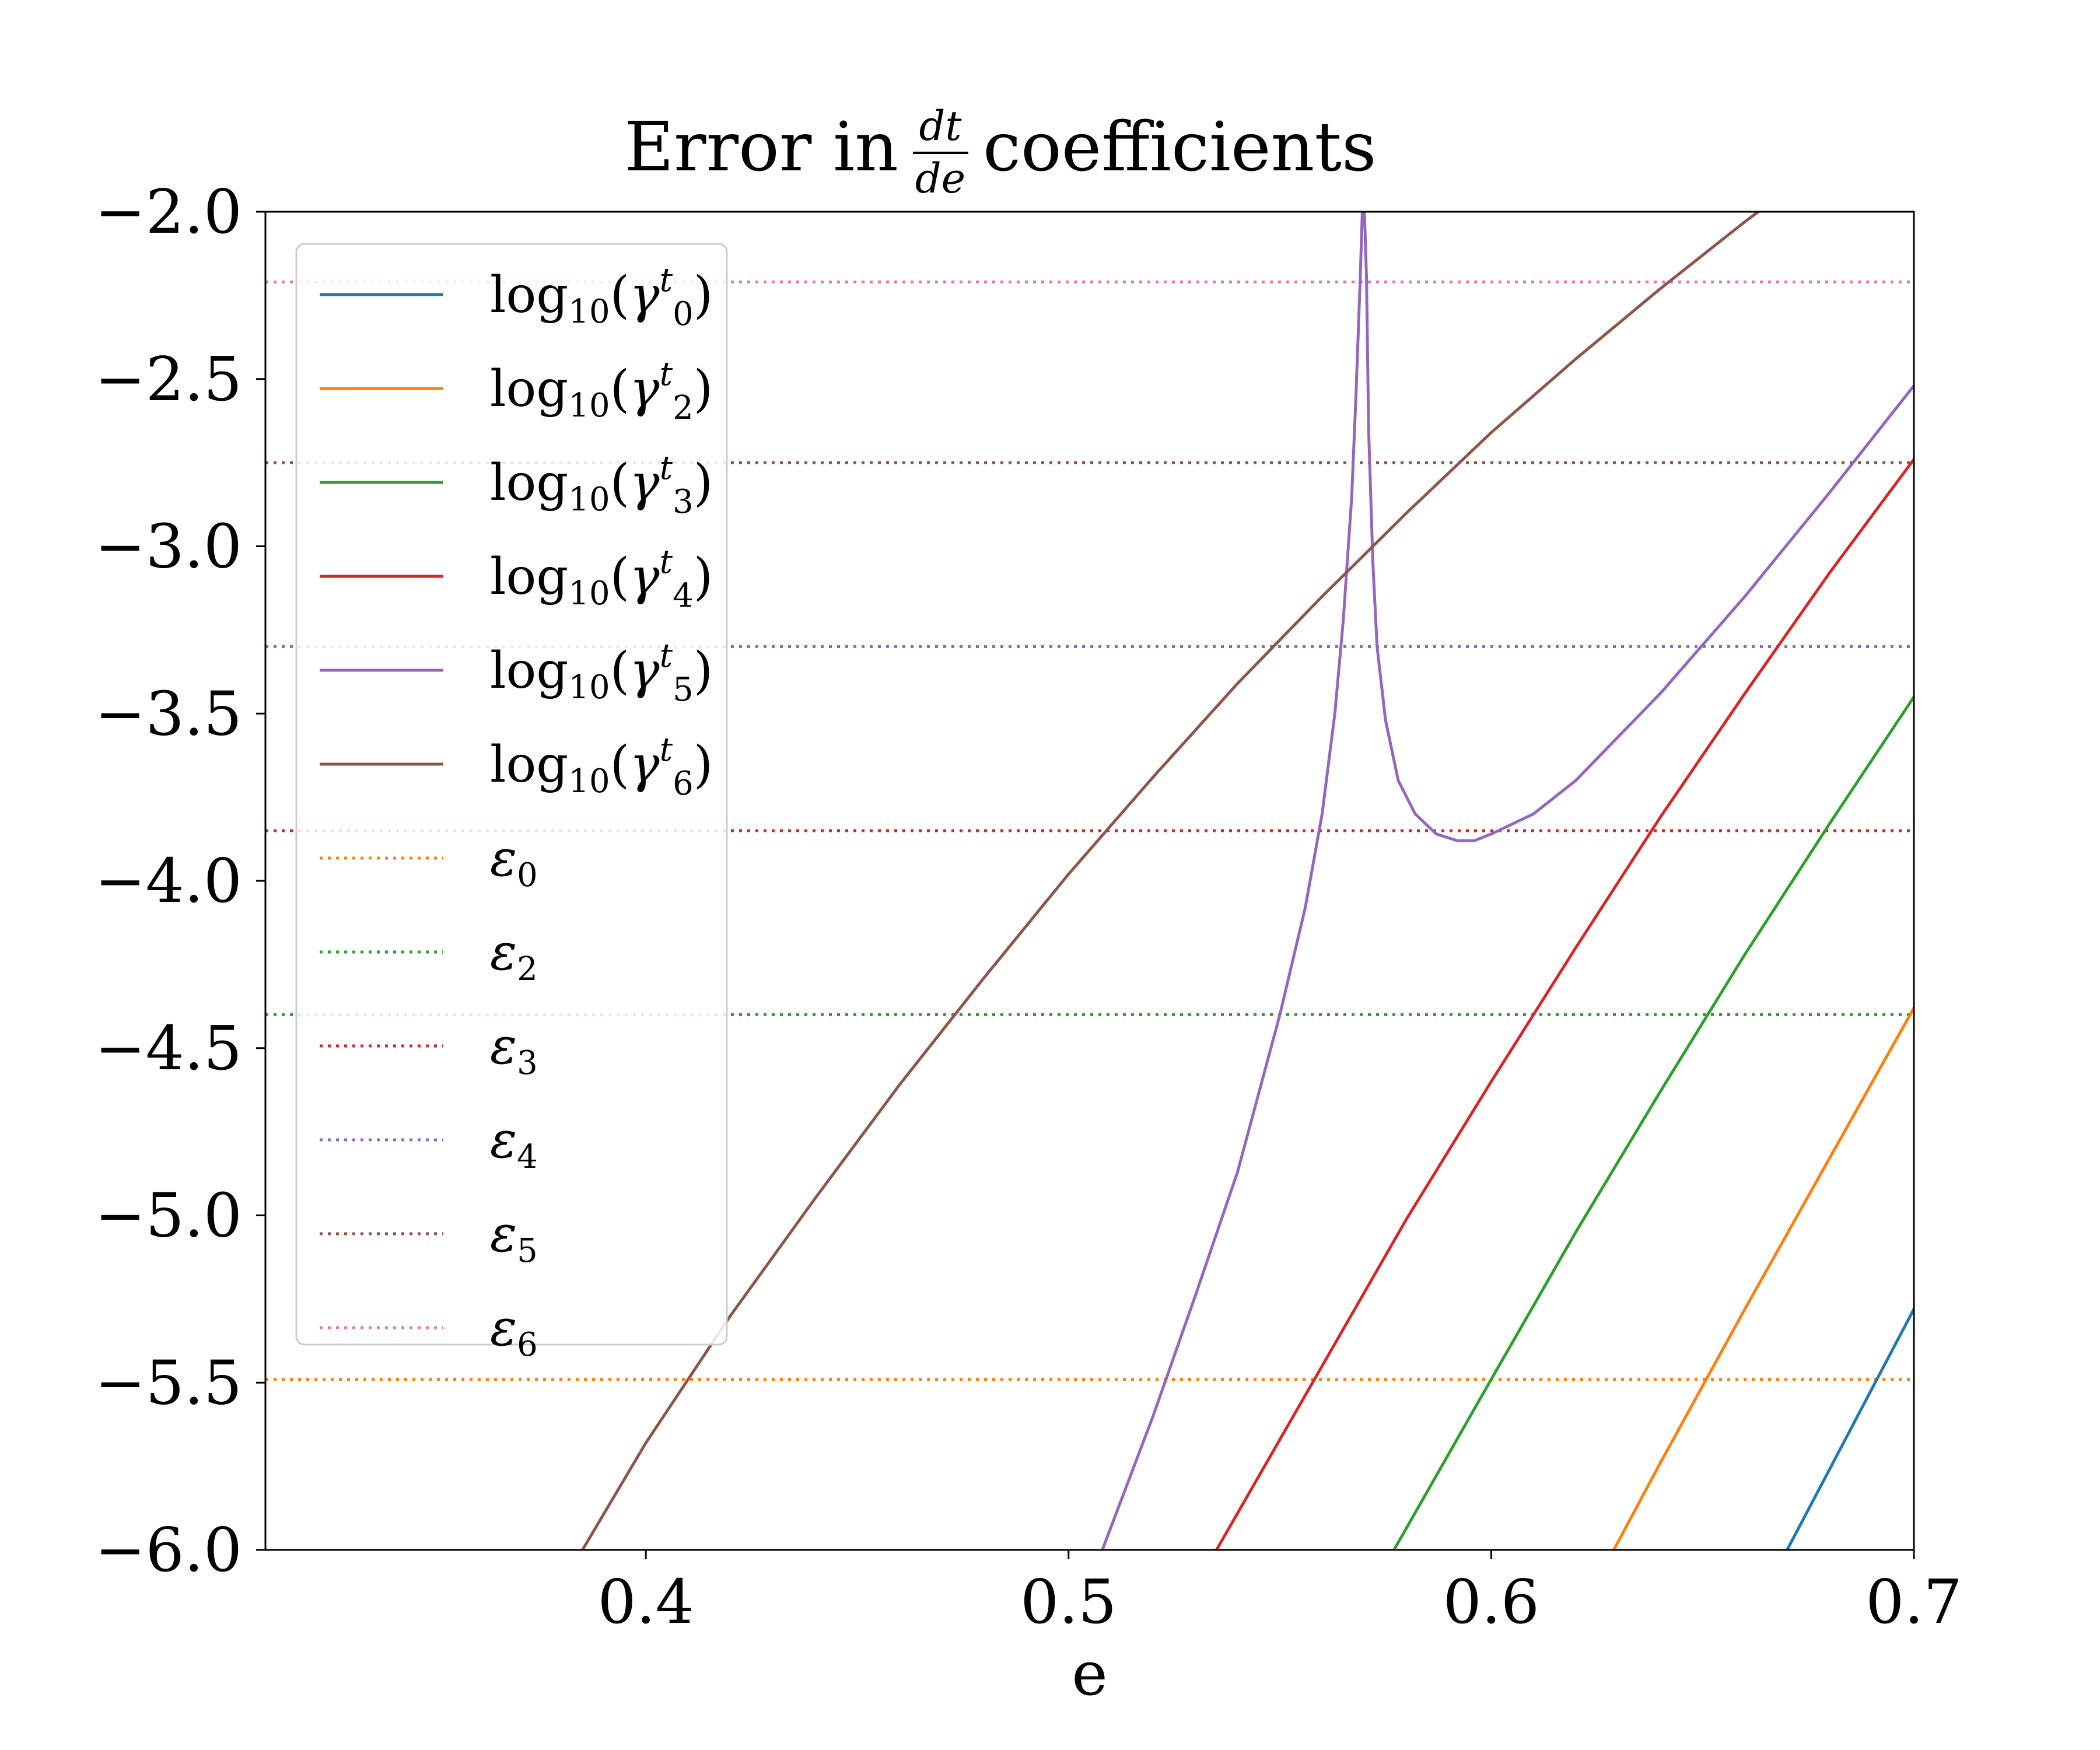 The image size is (2100, 1750). I want to click on y-tick-label: −4.0, so click(168, 880).